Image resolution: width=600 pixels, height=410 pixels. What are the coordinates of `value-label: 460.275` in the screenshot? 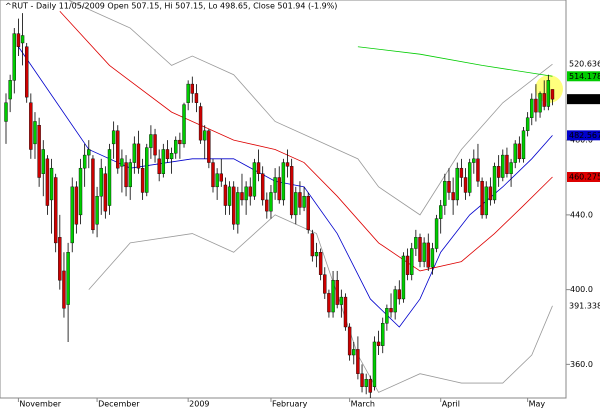 It's located at (584, 176).